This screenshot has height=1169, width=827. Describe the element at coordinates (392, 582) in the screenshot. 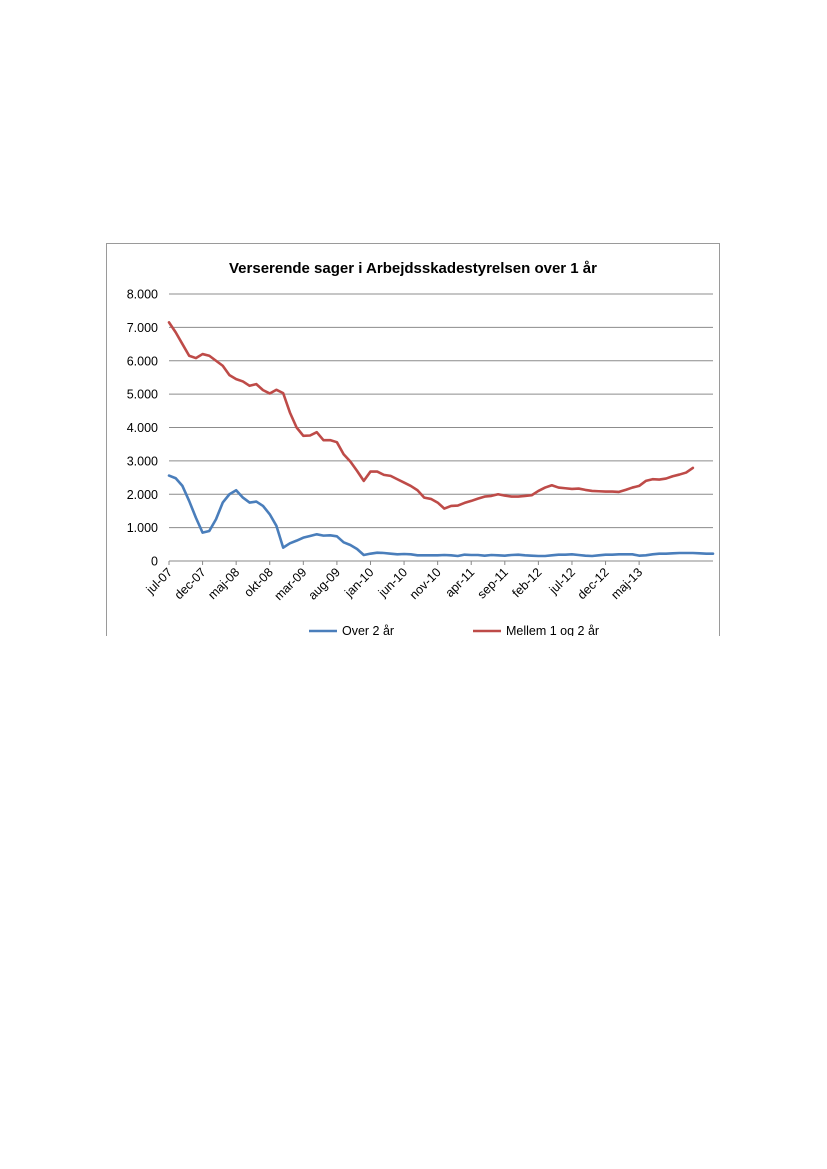

I see `x-tick-label: jun-10` at that location.